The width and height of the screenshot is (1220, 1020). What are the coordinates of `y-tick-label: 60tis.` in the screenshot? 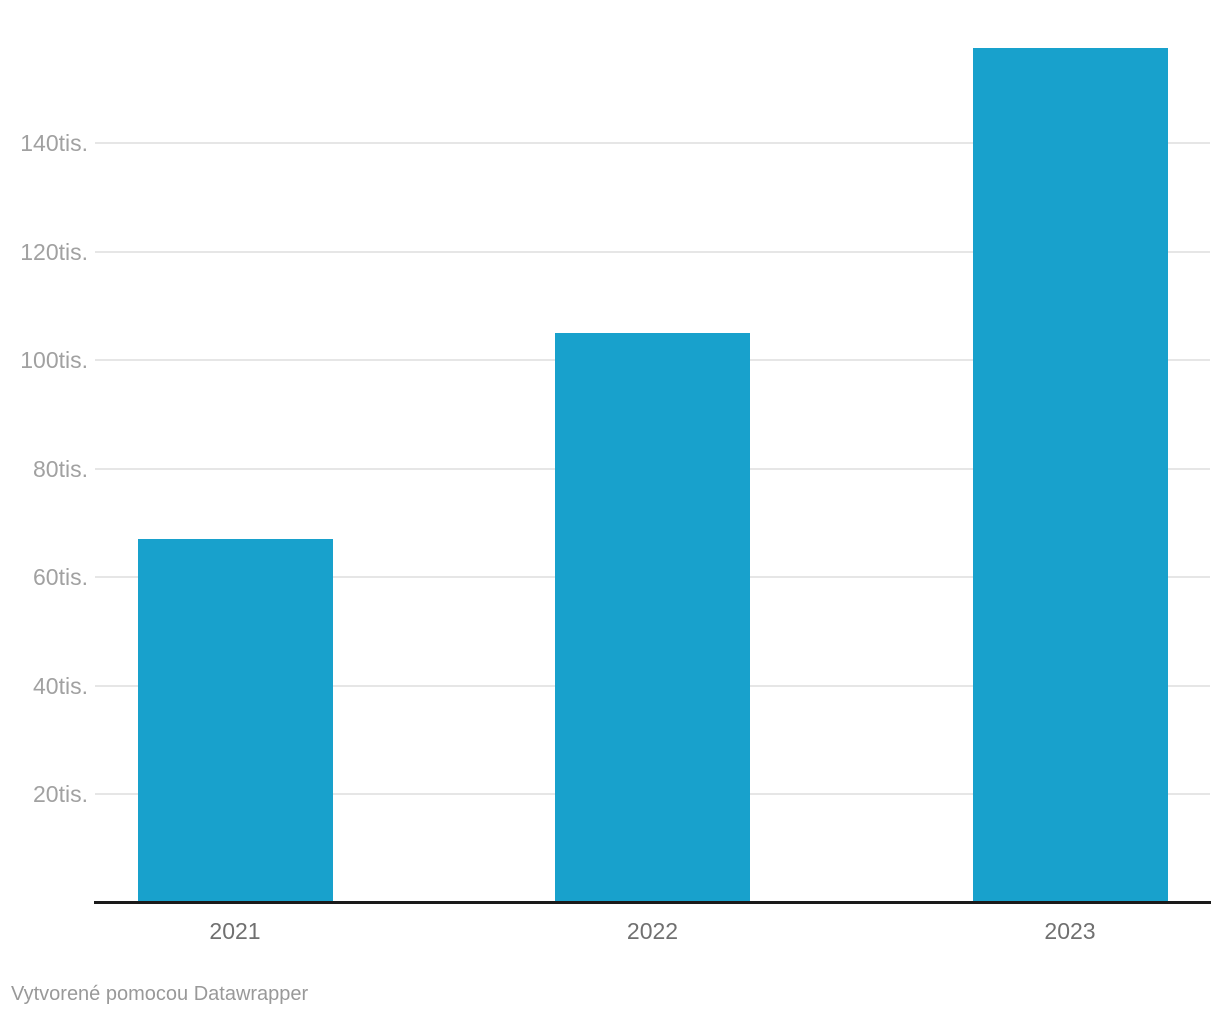 It's located at (60, 577).